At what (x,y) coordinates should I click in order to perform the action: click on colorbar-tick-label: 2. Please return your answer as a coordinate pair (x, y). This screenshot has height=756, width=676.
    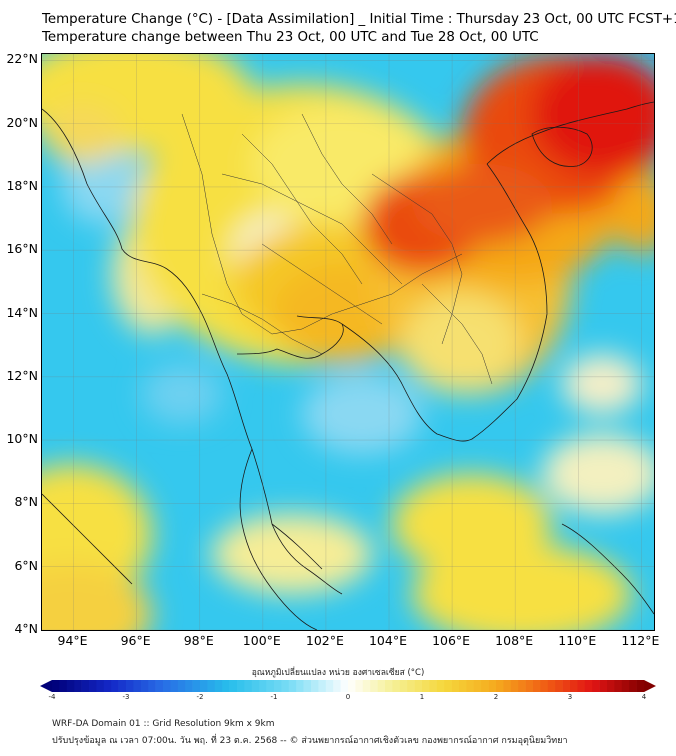
    Looking at the image, I should click on (496, 697).